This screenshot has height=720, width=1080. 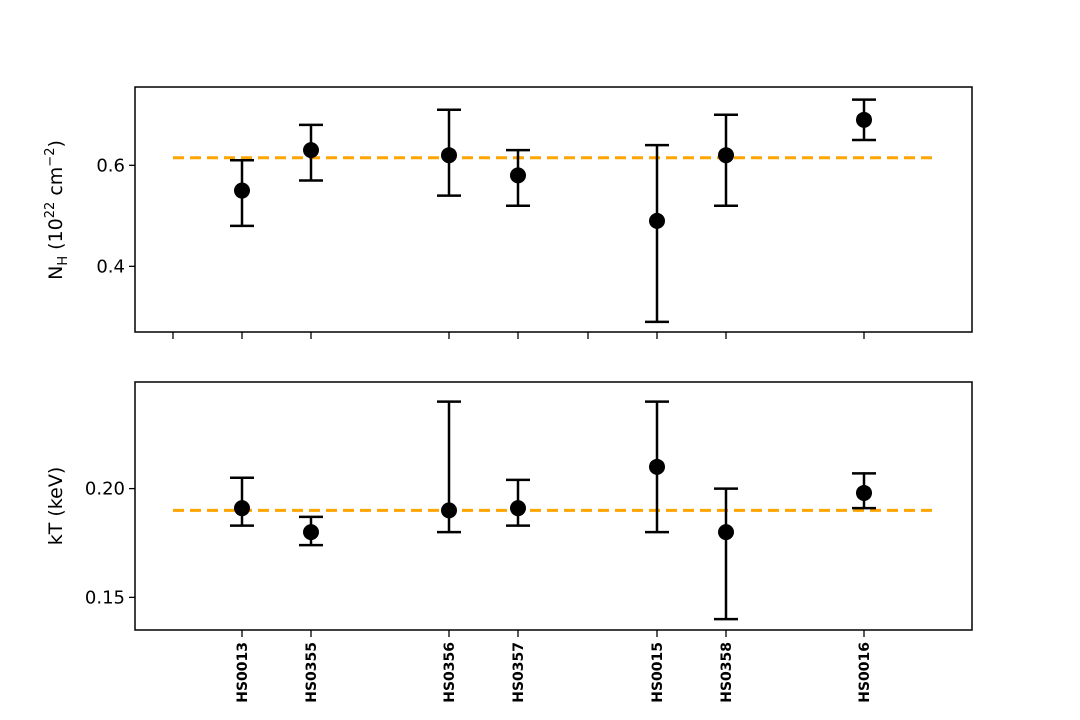 What do you see at coordinates (63, 261) in the screenshot?
I see `nh-ylabel-sub: H` at bounding box center [63, 261].